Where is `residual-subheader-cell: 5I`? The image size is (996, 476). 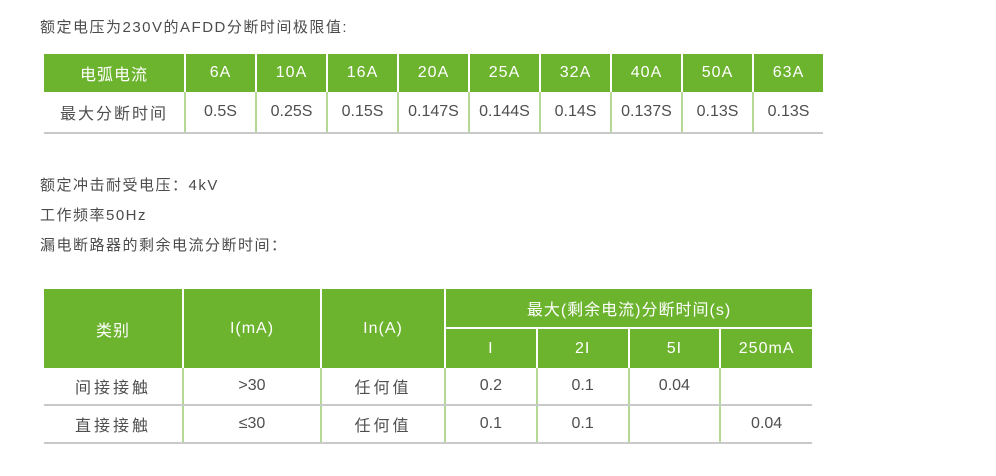
residual-subheader-cell: 5I is located at coordinates (674, 348).